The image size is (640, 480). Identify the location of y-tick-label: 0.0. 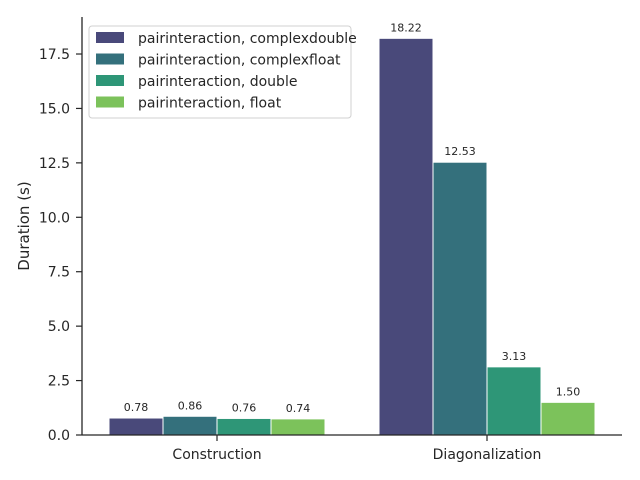
(59, 436).